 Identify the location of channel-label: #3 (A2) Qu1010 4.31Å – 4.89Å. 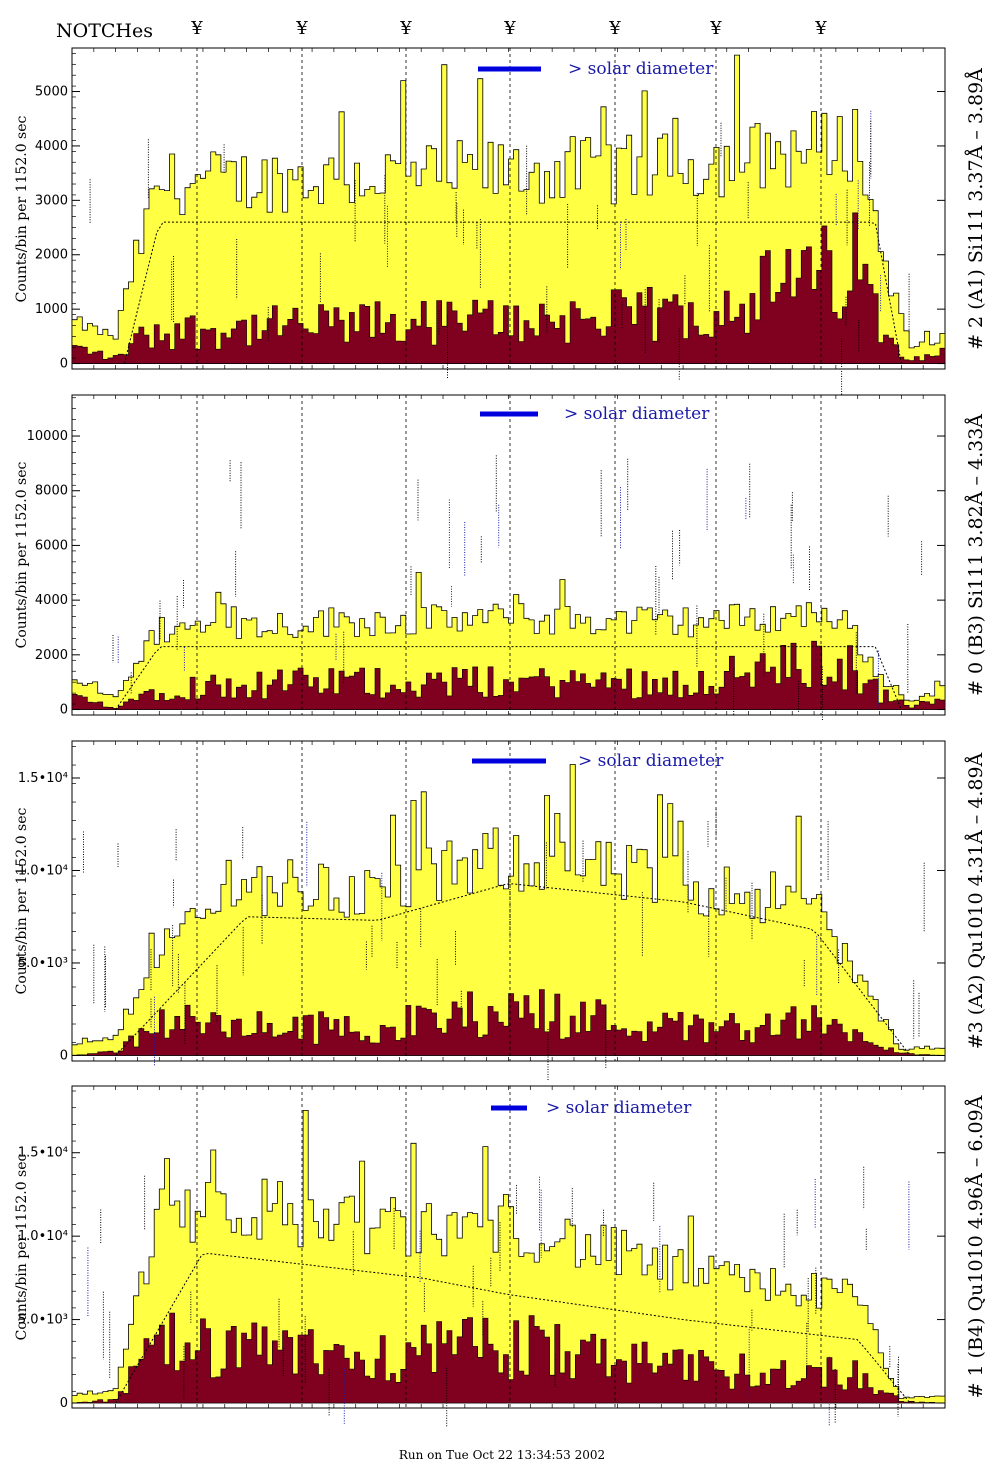
(976, 901).